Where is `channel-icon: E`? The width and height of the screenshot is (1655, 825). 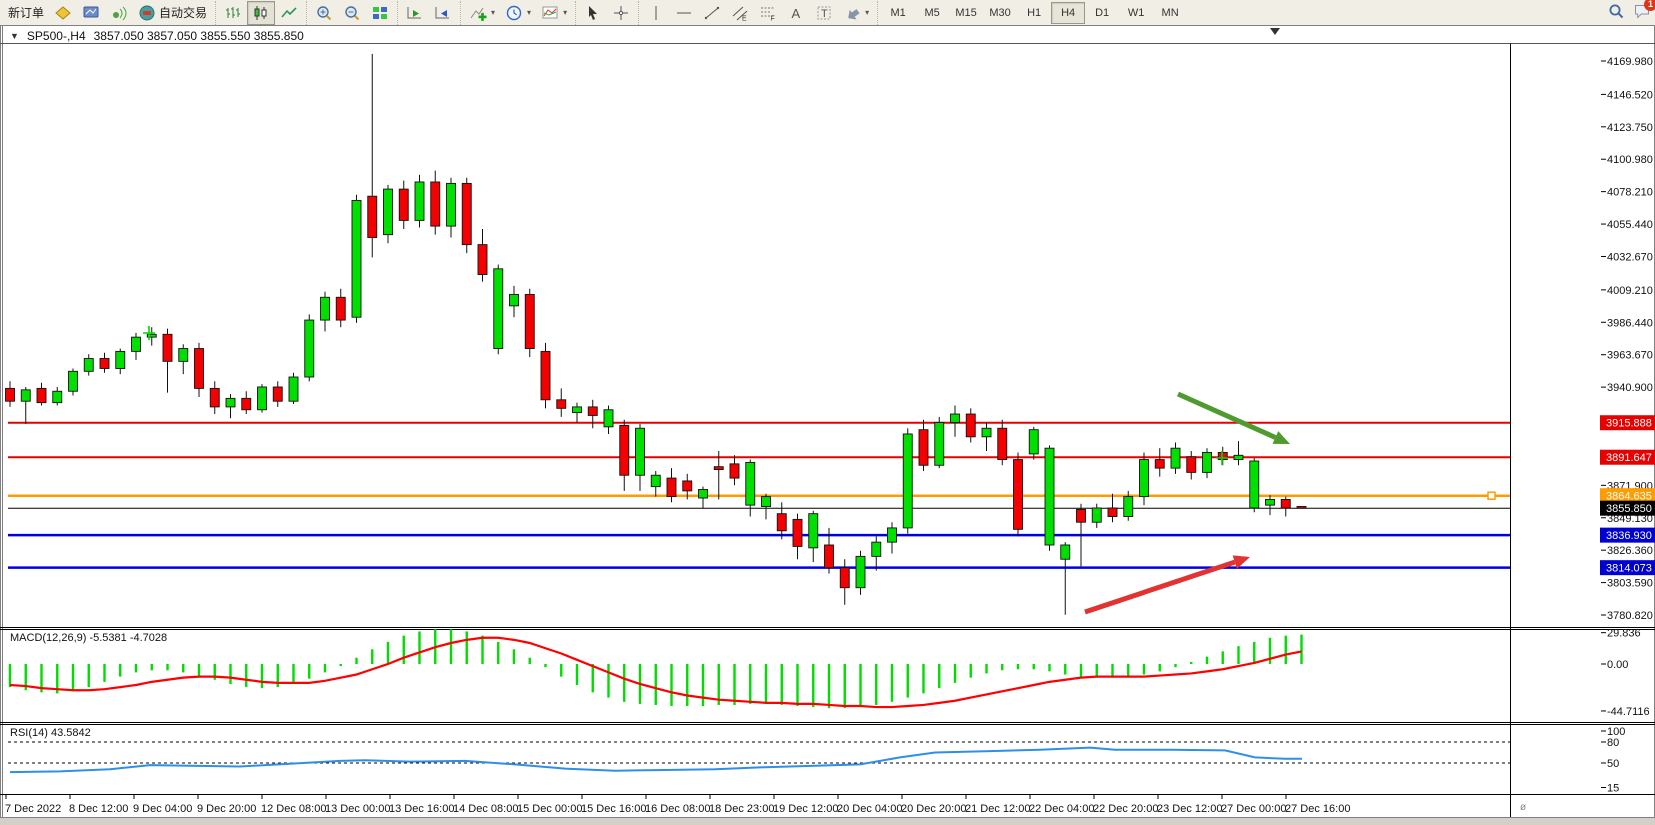 channel-icon: E is located at coordinates (740, 13).